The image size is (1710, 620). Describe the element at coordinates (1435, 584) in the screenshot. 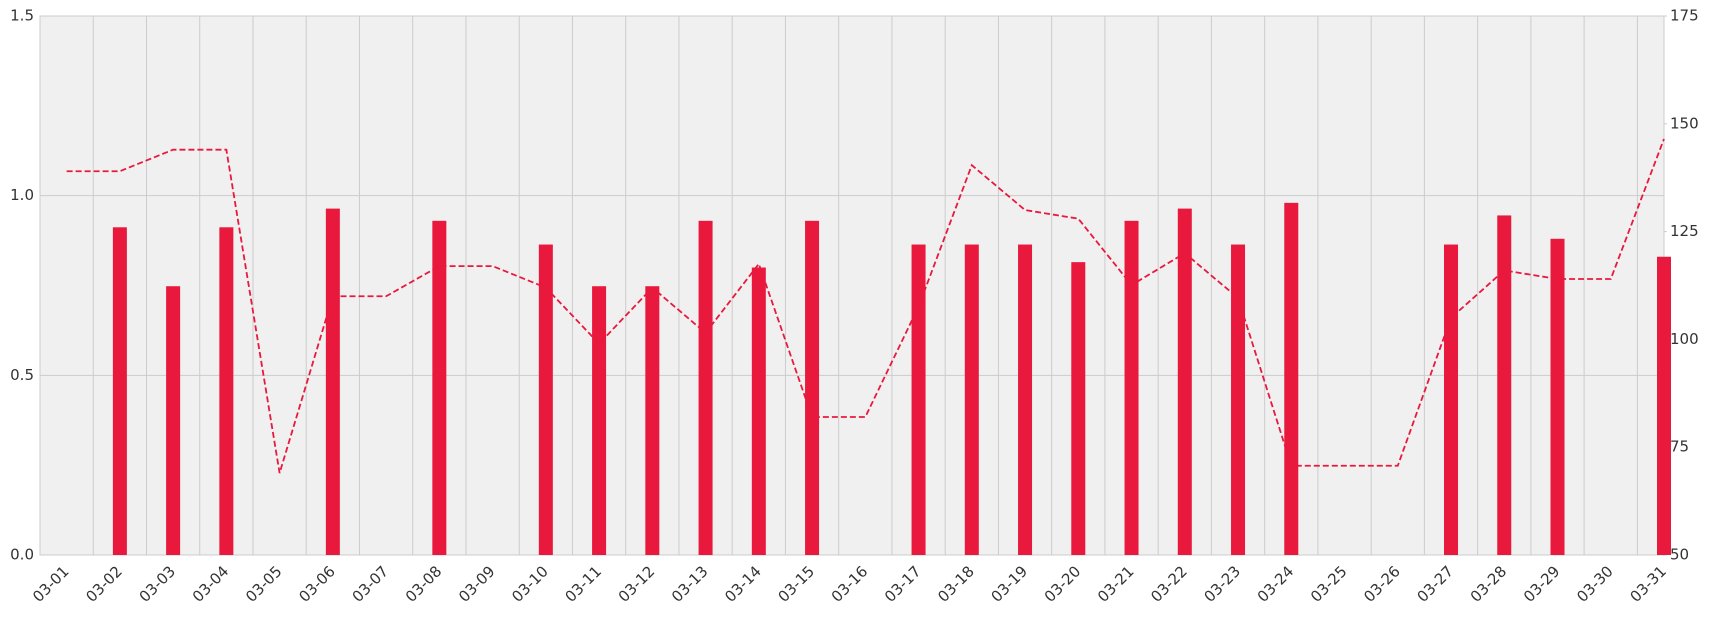

I see `x-tick-label: 03-27` at that location.